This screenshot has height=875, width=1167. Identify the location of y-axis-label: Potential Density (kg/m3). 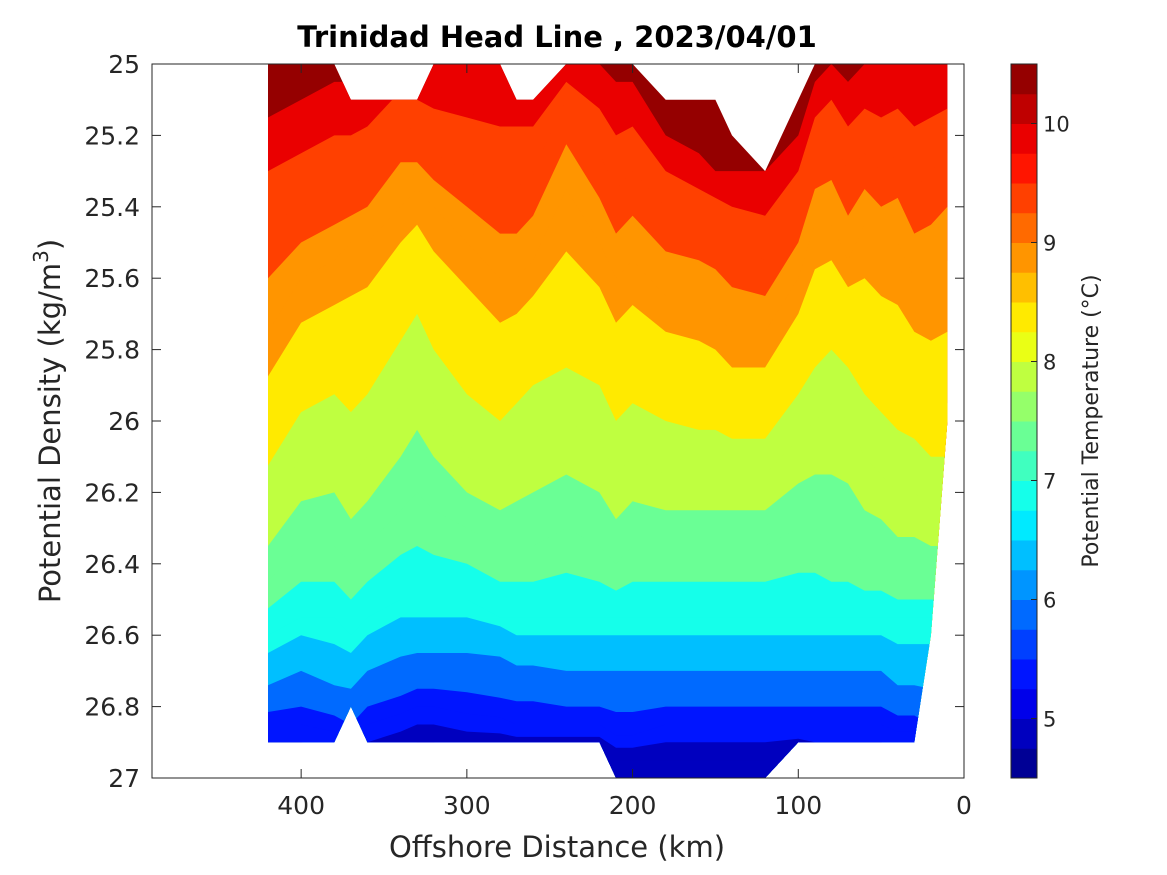
(48, 421).